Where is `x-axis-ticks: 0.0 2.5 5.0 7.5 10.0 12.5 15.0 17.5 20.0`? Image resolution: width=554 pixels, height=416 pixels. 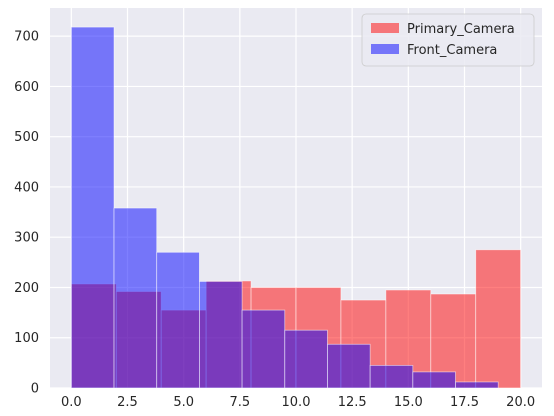
x-axis-ticks: 0.0 2.5 5.0 7.5 10.0 12.5 15.0 17.5 20.0 is located at coordinates (298, 402).